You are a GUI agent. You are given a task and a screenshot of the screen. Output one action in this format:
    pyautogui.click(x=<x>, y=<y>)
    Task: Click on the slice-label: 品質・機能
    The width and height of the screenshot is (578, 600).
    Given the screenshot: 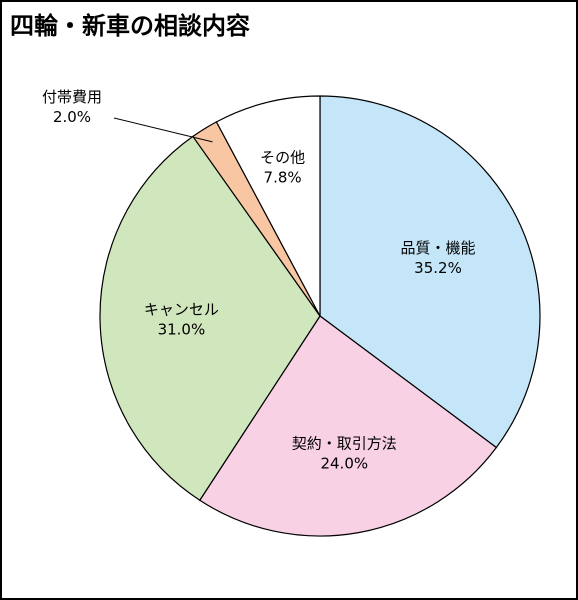 What is the action you would take?
    pyautogui.click(x=437, y=248)
    